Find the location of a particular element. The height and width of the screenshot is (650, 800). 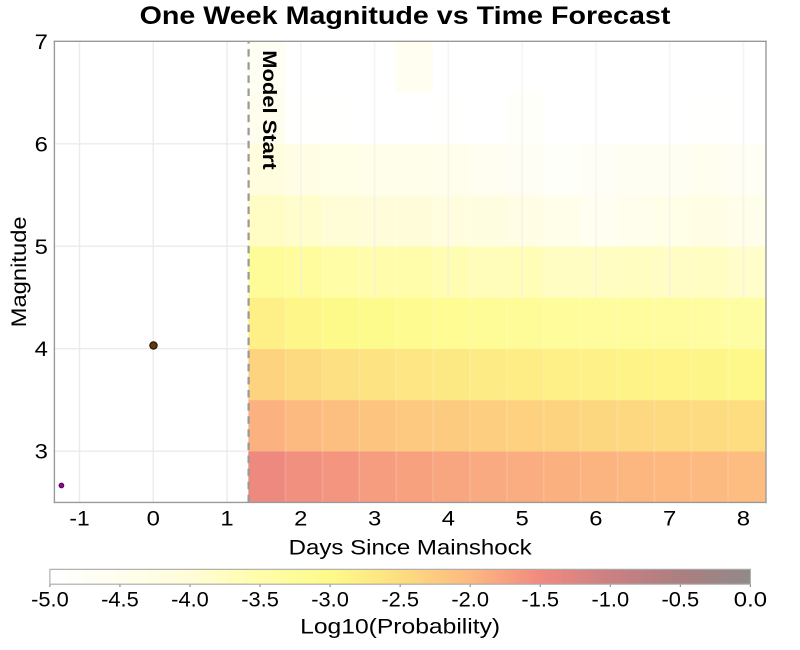

svg-text: -4.5 is located at coordinates (120, 600).